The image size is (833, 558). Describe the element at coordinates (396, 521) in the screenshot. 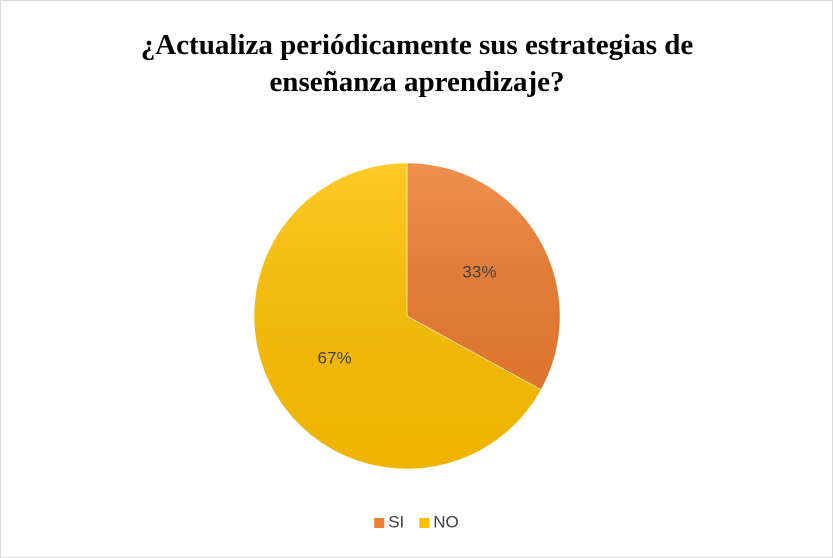

I see `legend-label: SI` at that location.